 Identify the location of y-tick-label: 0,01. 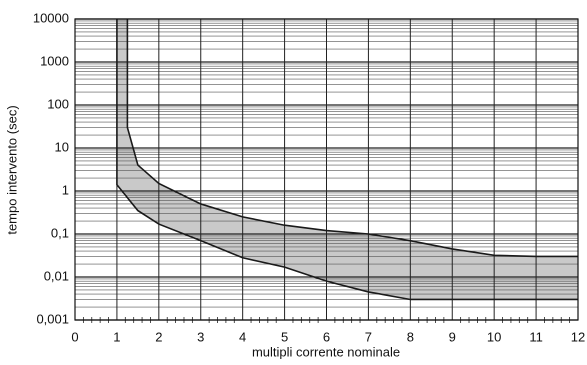
(56, 275).